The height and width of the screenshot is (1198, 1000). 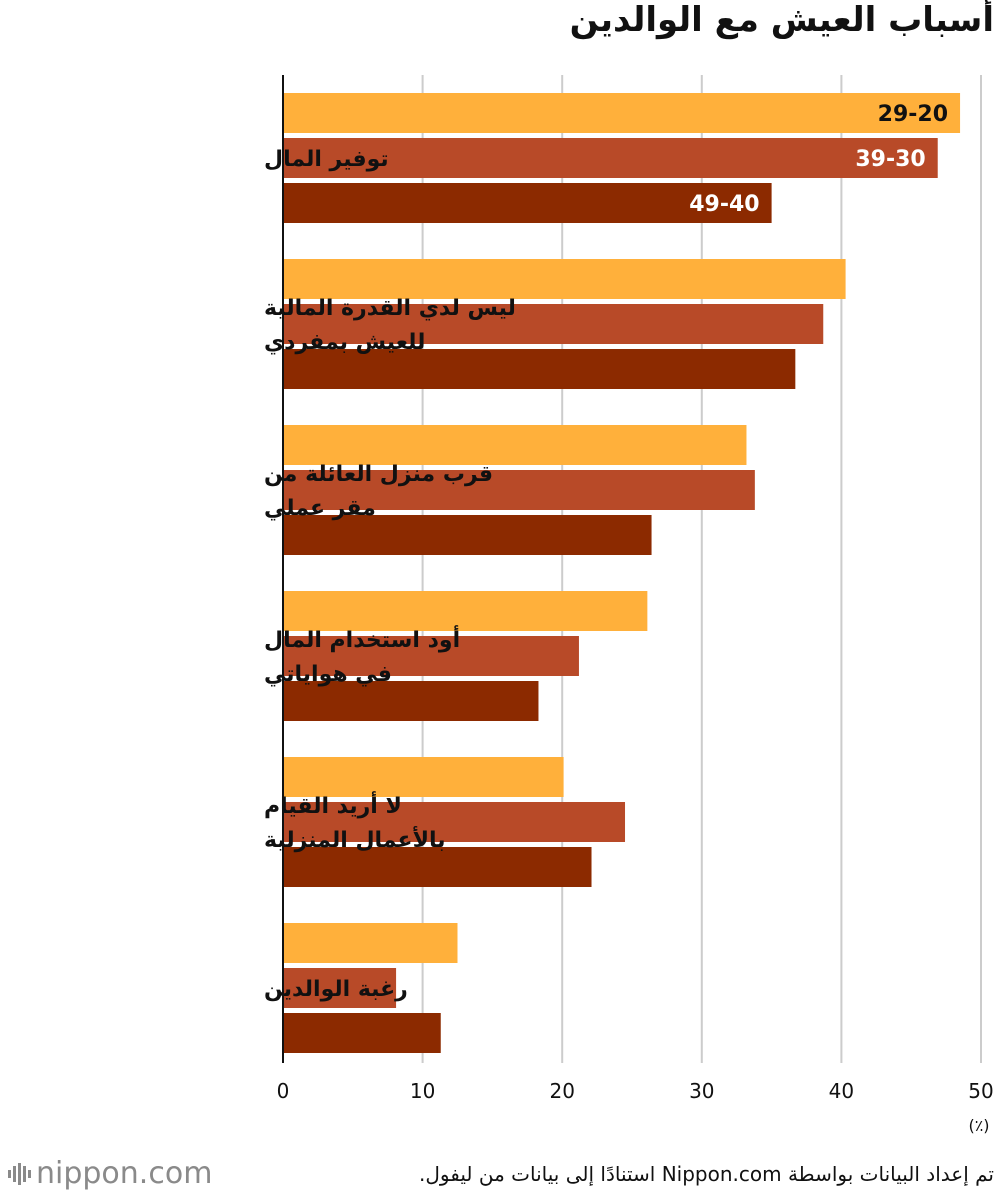 What do you see at coordinates (355, 839) in the screenshot?
I see `category-label: بالأعمال المنزلية` at bounding box center [355, 839].